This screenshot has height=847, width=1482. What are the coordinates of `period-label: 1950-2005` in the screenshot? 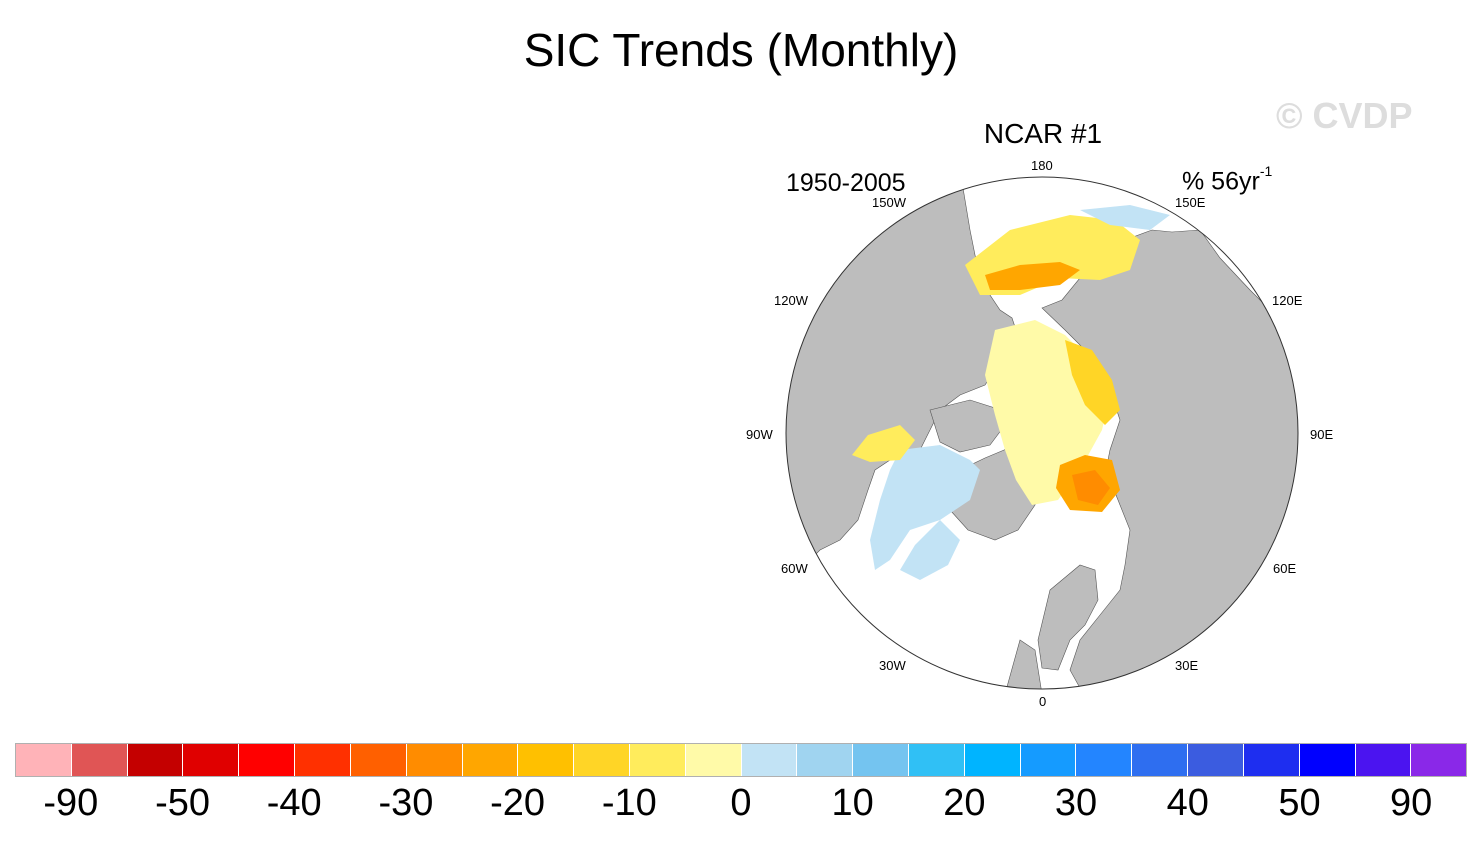 It's located at (846, 183).